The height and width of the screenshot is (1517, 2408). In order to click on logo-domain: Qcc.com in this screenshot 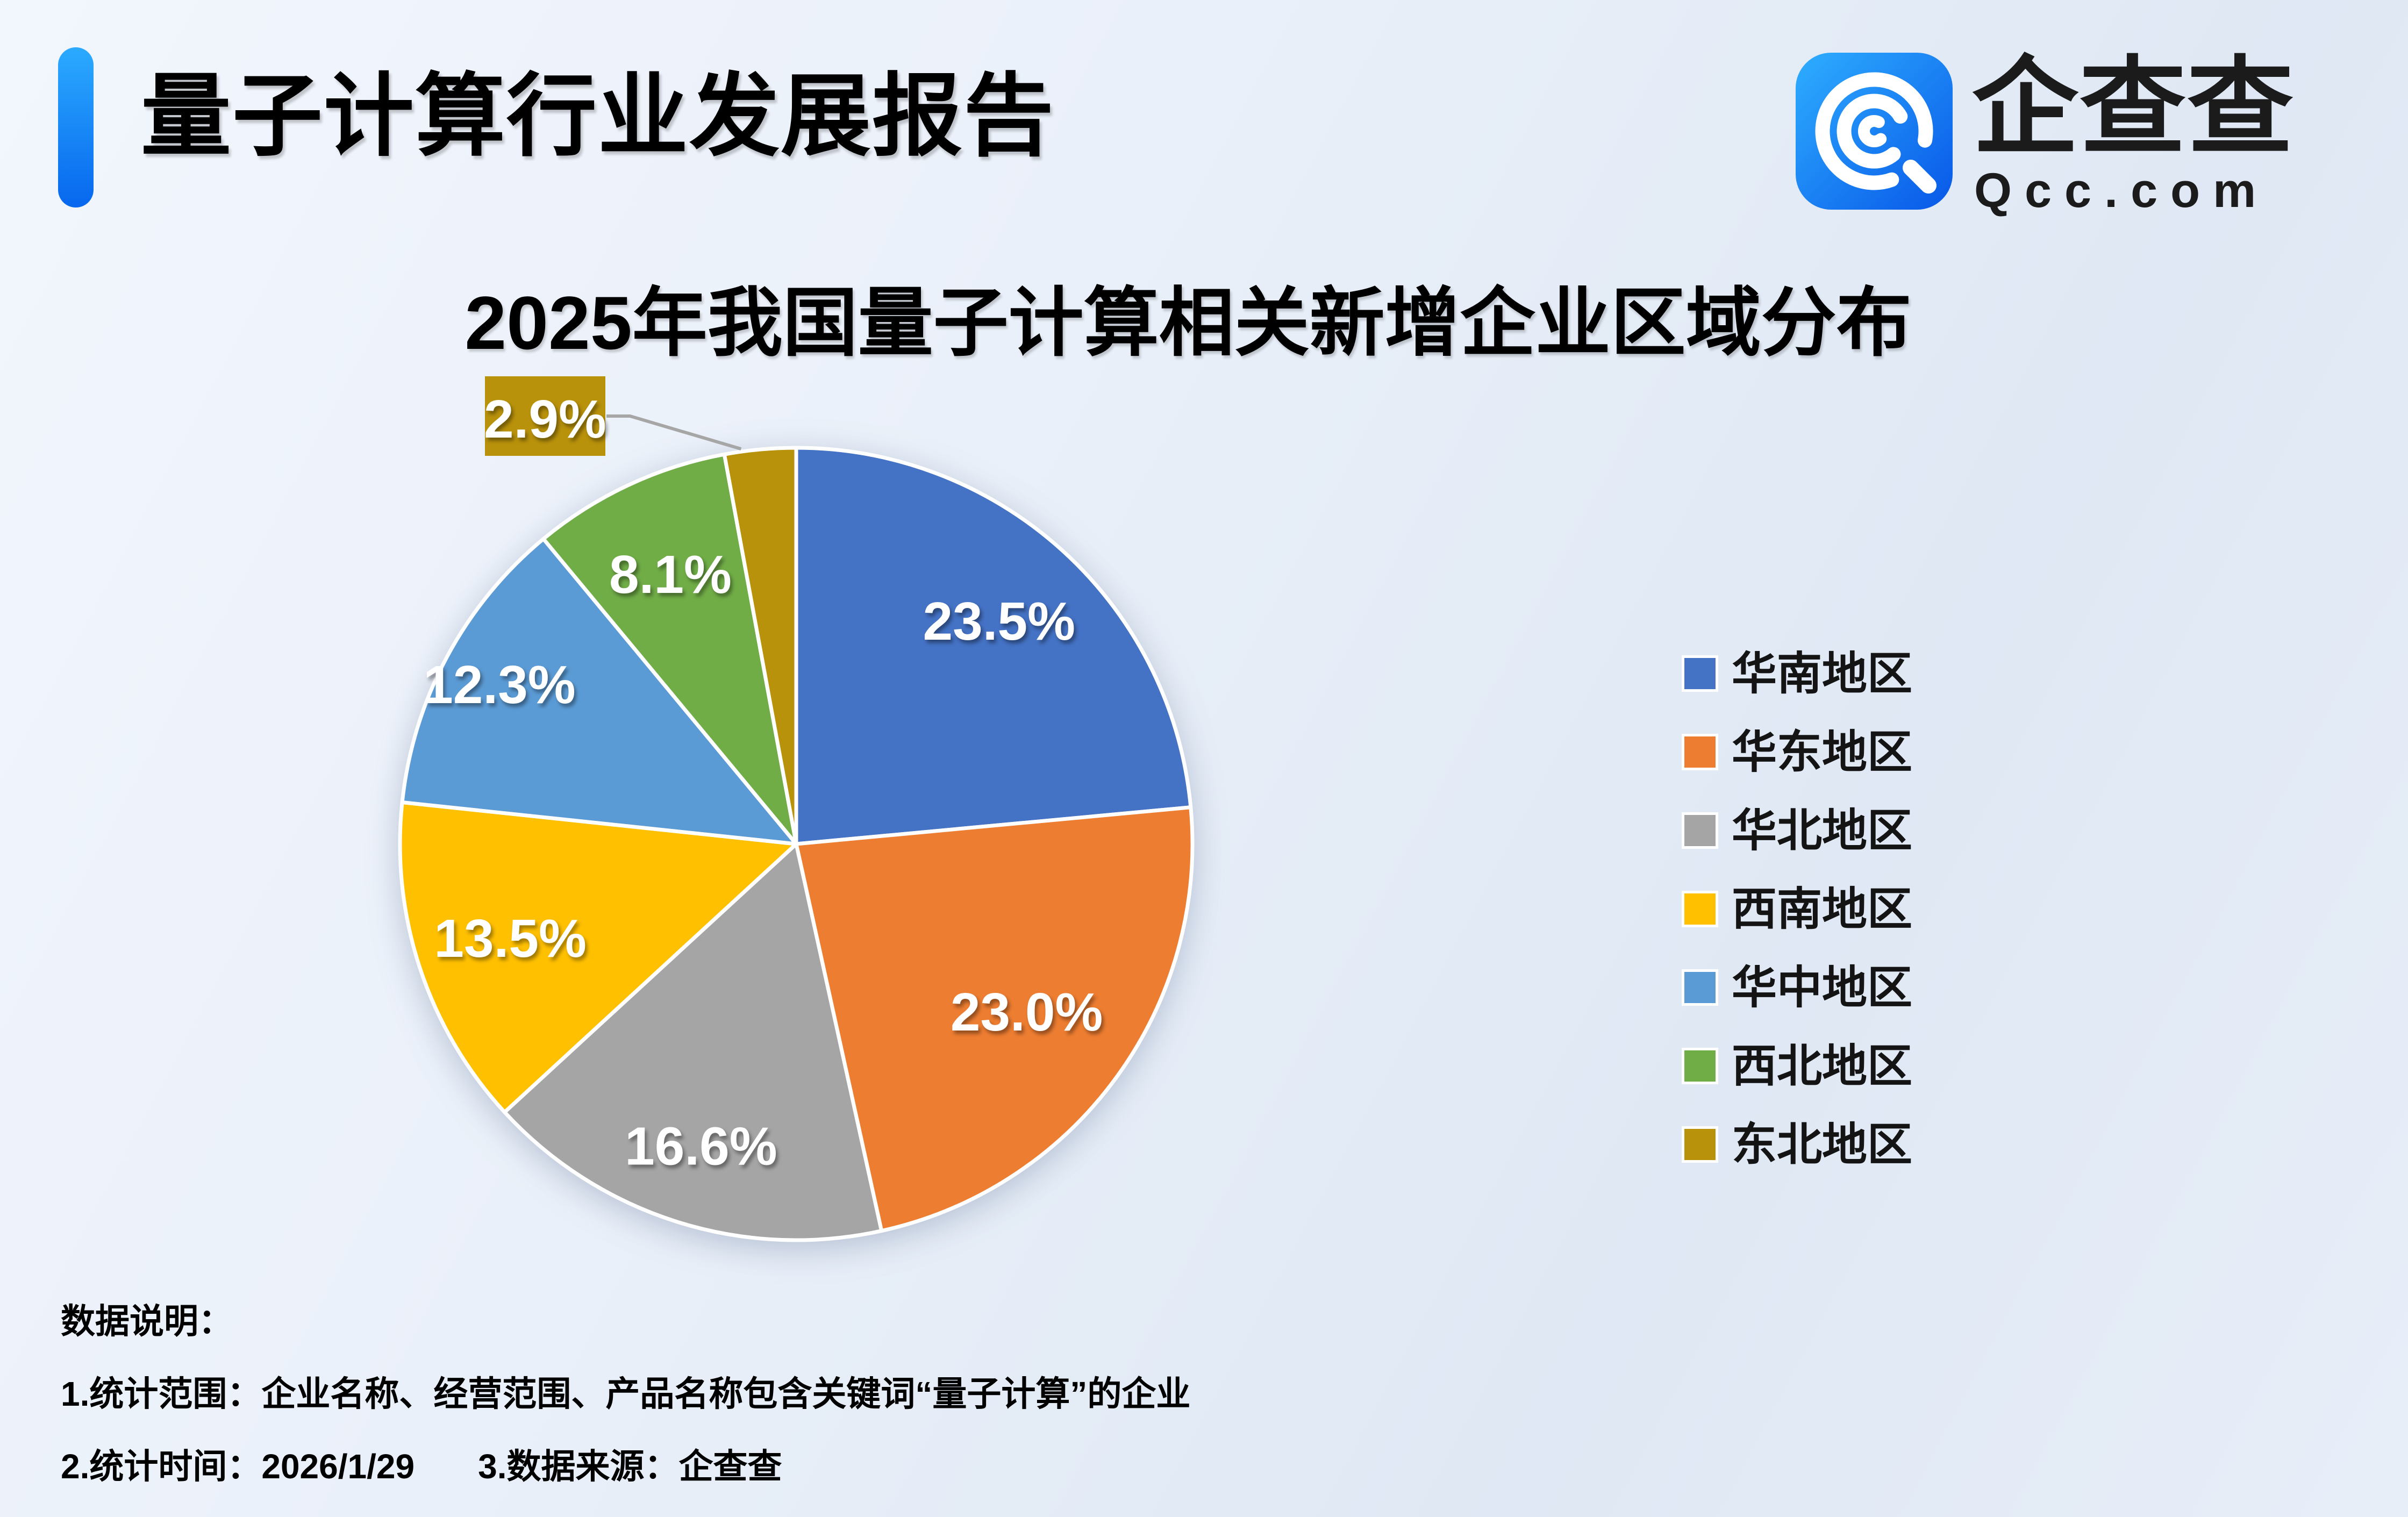, I will do `click(2121, 191)`.